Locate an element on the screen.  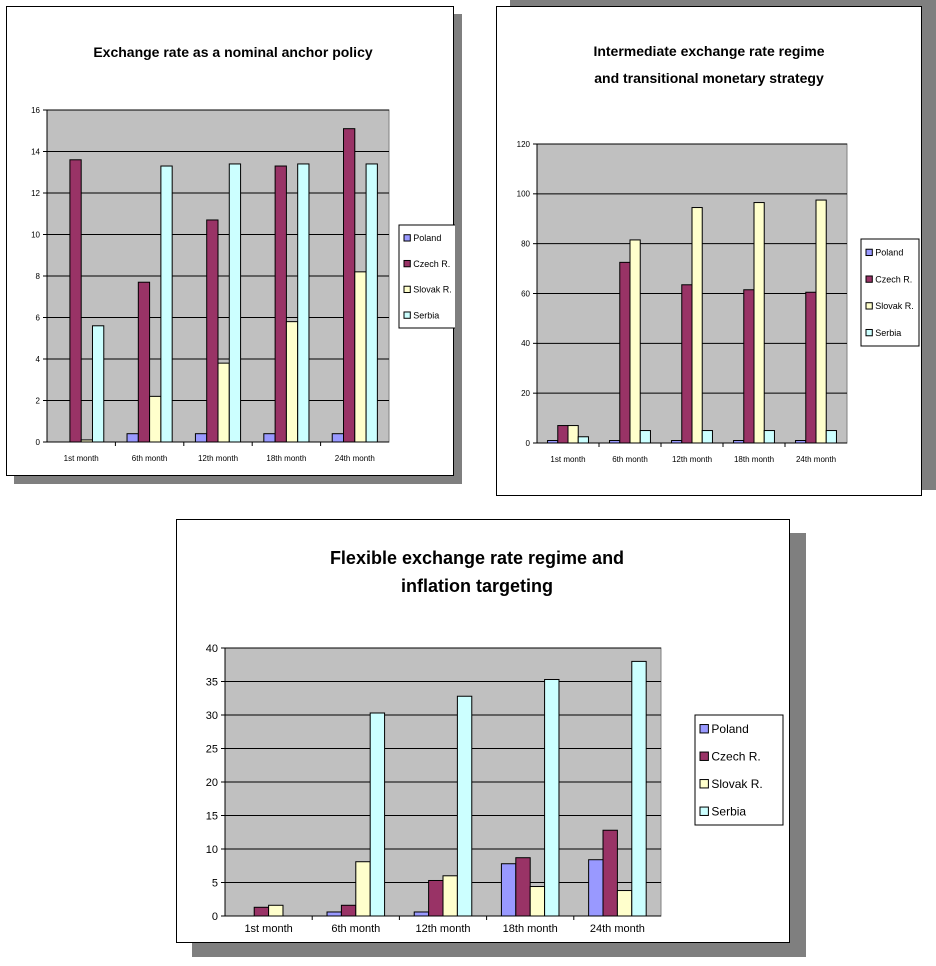
y-tick-label: 2 is located at coordinates (38, 400).